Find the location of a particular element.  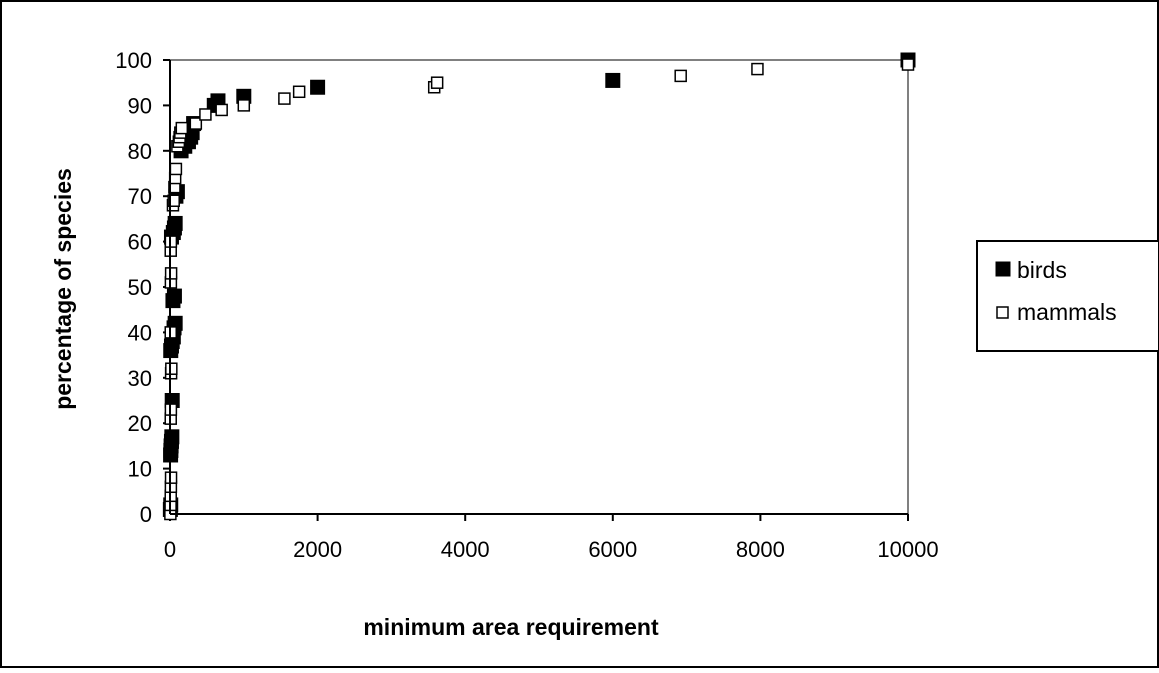

x-tick-label: 6000 is located at coordinates (612, 549).